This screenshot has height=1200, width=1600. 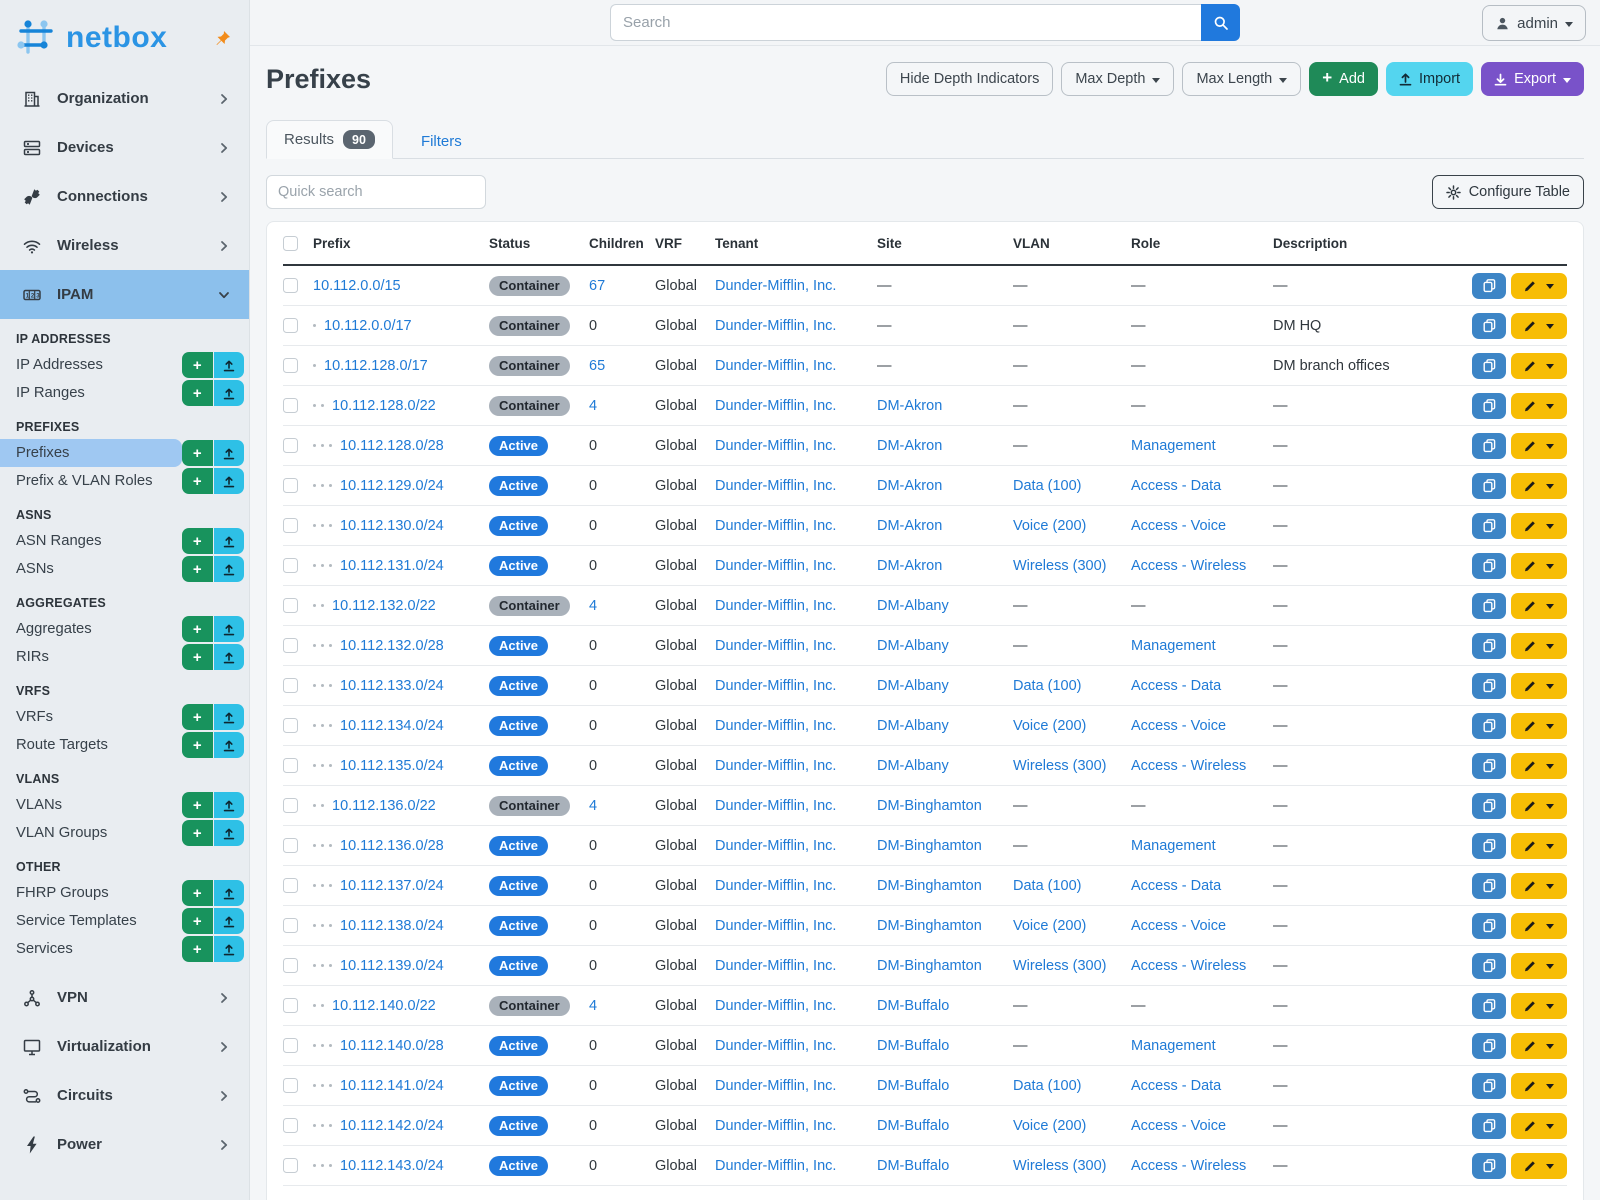 What do you see at coordinates (737, 243) in the screenshot?
I see `col-header-tenant: Tenant` at bounding box center [737, 243].